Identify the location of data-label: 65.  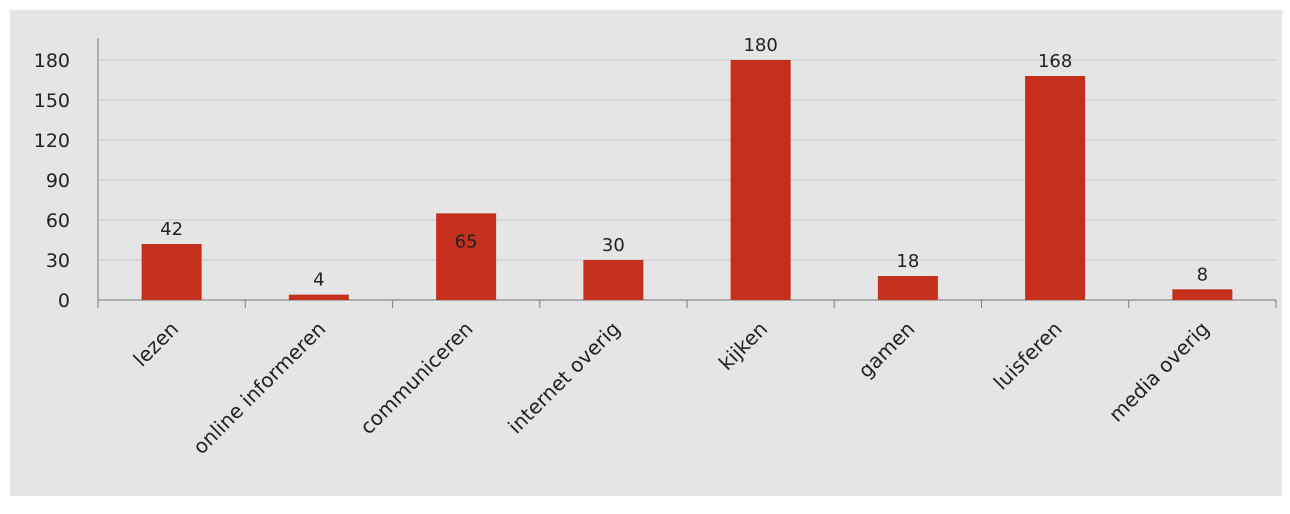
(466, 241).